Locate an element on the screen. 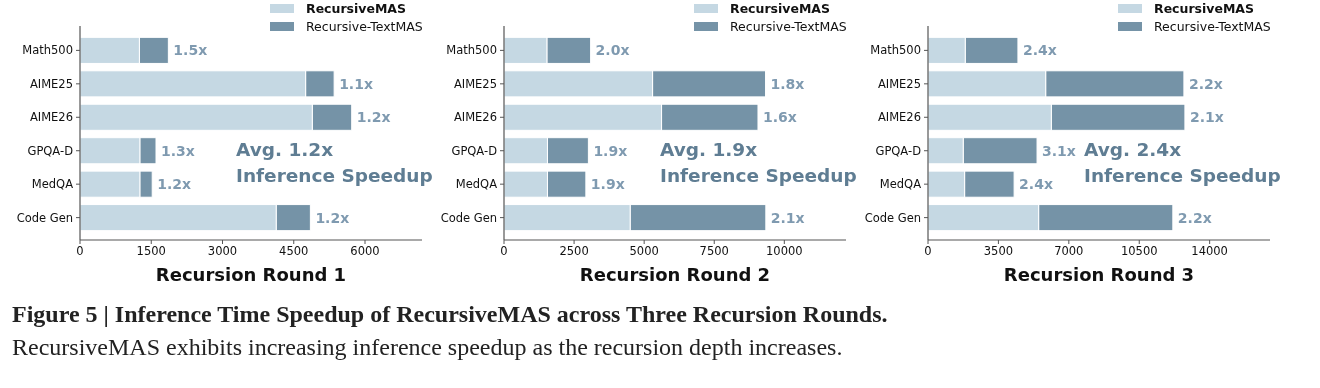  annotation: 2.0x is located at coordinates (612, 50).